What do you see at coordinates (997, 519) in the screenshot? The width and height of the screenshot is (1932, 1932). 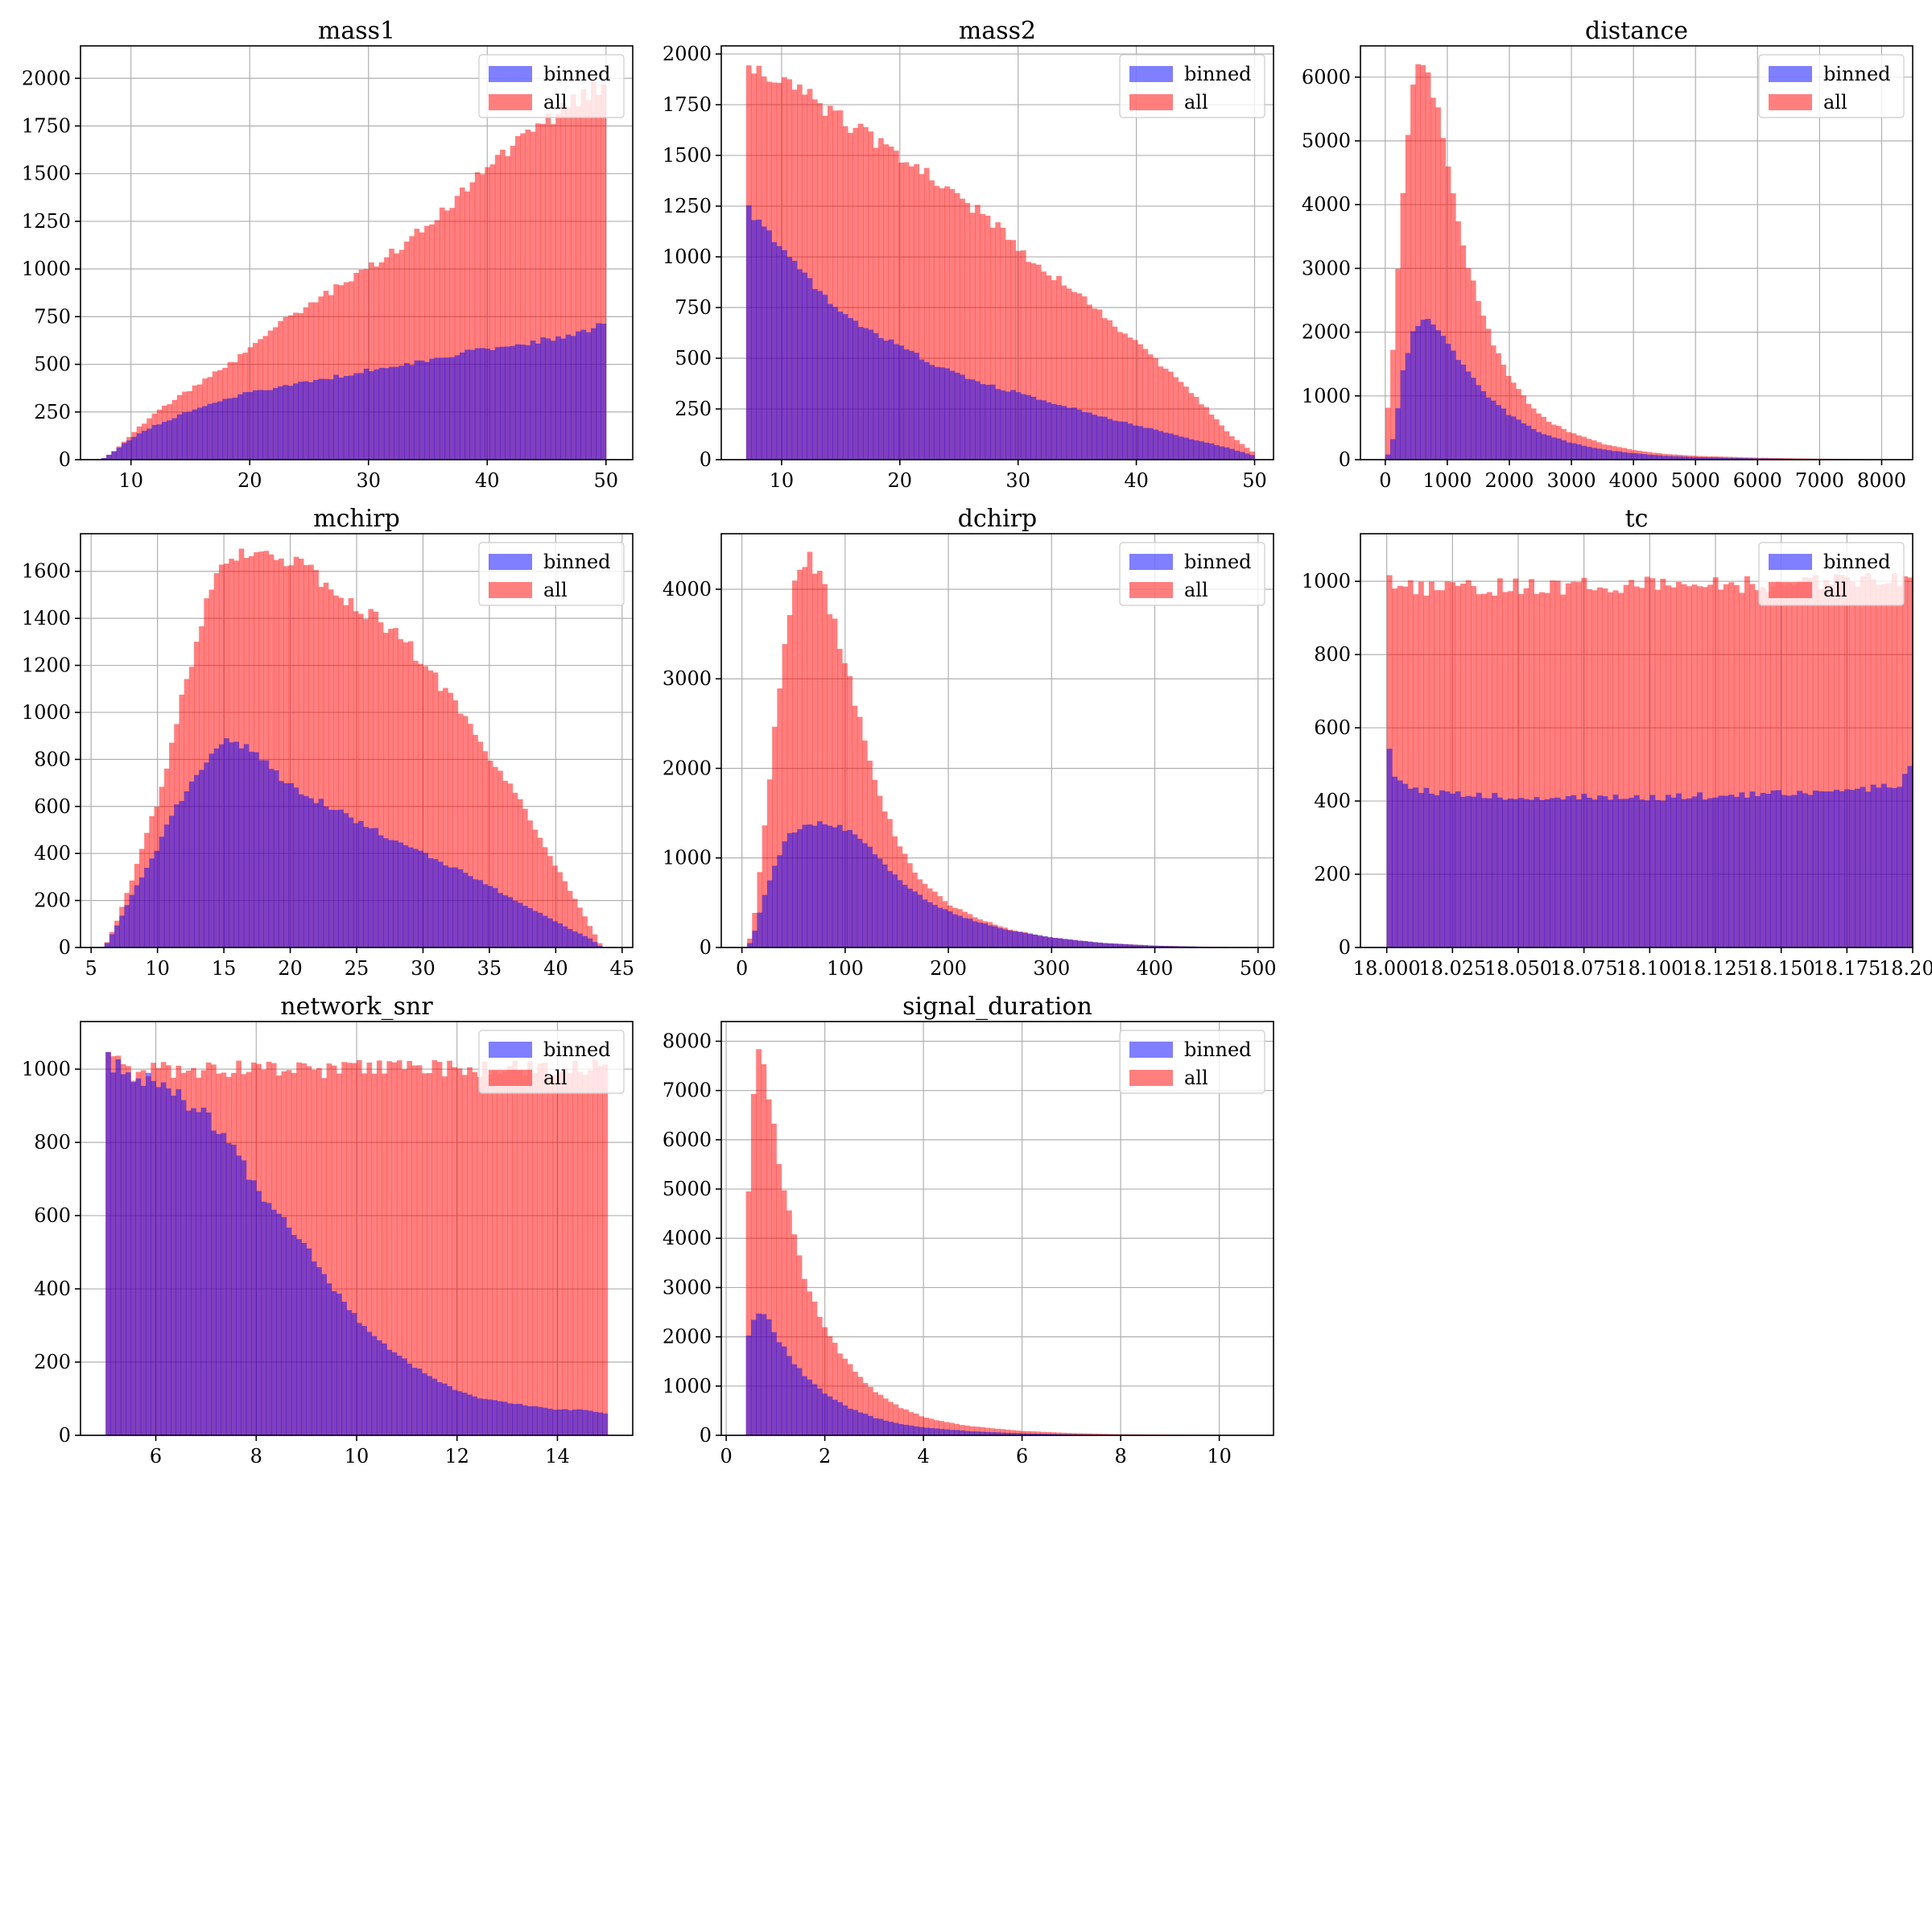 I see `panel-title: dchirp` at bounding box center [997, 519].